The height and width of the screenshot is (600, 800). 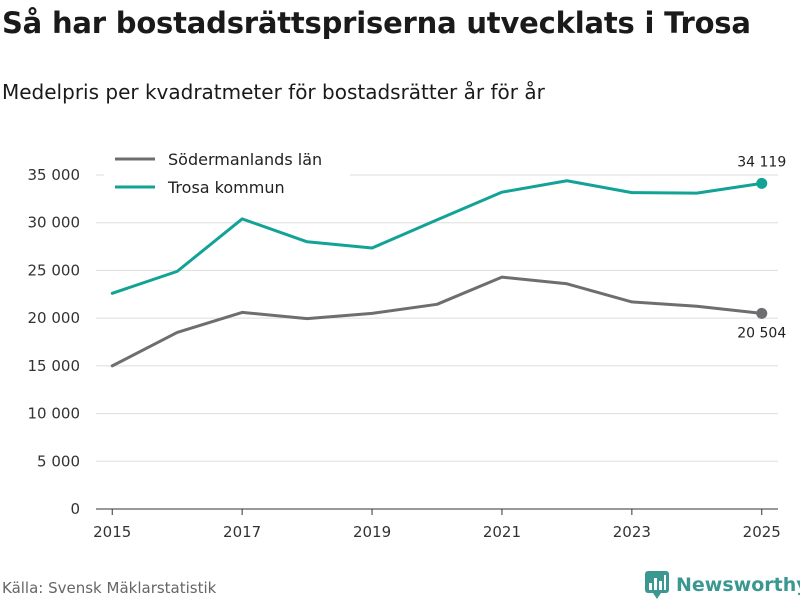 I want to click on x-tick-label: 2025, so click(x=762, y=532).